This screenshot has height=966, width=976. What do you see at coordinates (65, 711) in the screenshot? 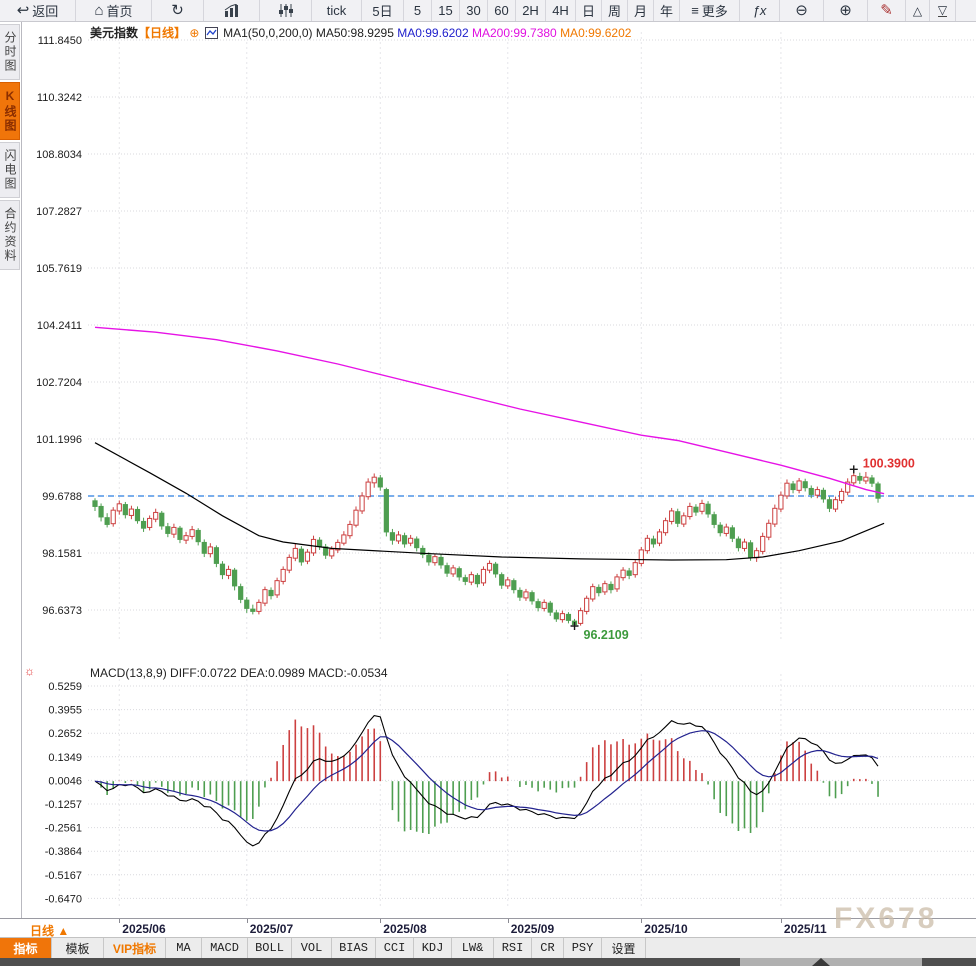
I see `macd-axis-label: 0.3955` at bounding box center [65, 711].